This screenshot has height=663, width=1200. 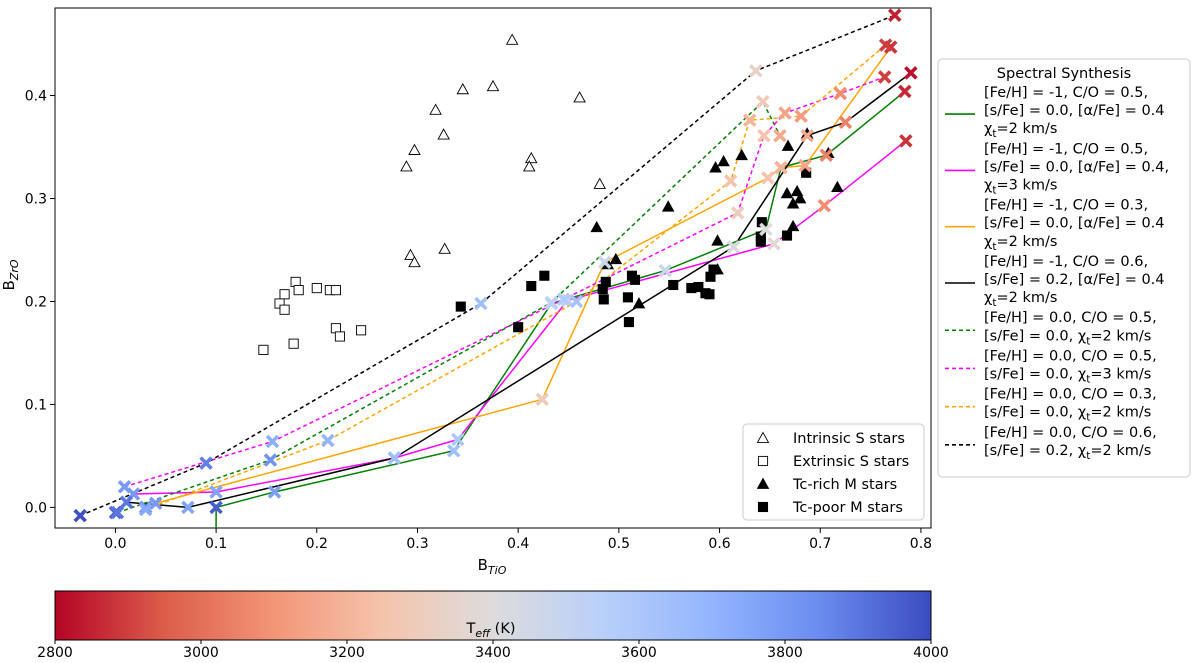 What do you see at coordinates (317, 544) in the screenshot?
I see `x-tick-label: 0.2` at bounding box center [317, 544].